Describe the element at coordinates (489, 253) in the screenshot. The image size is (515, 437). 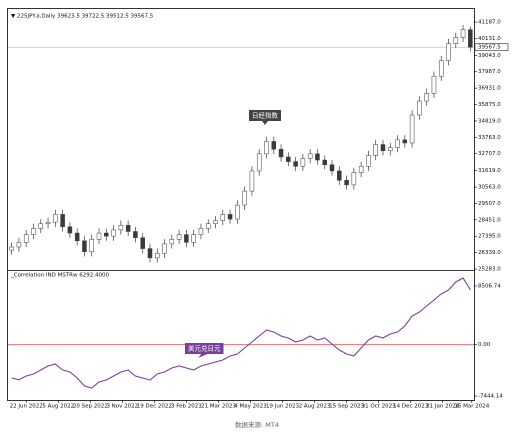
I see `y-tick-label: 26339.0` at that location.